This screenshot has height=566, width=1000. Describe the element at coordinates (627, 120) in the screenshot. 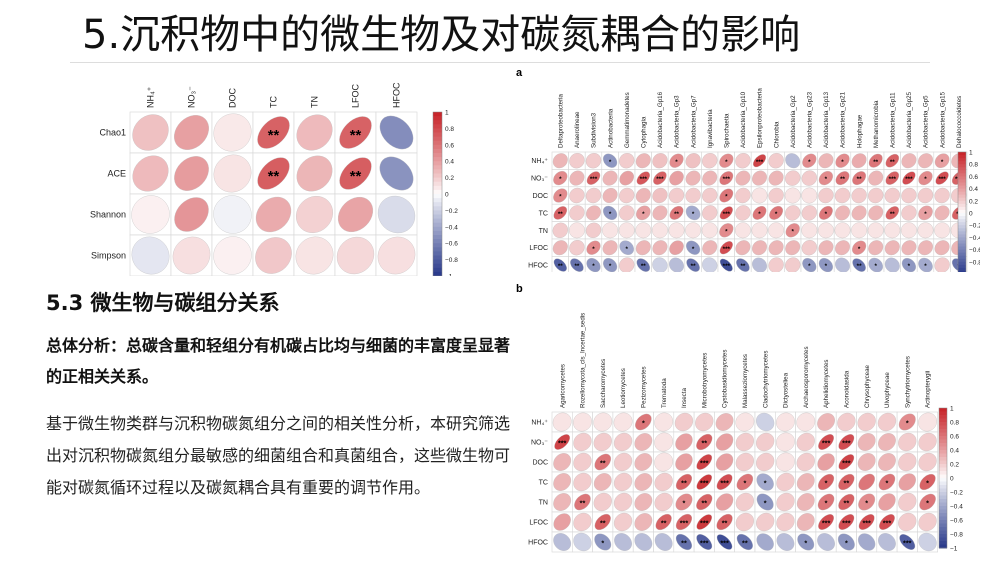

I see `column-label: Gemmatimonadetes` at that location.